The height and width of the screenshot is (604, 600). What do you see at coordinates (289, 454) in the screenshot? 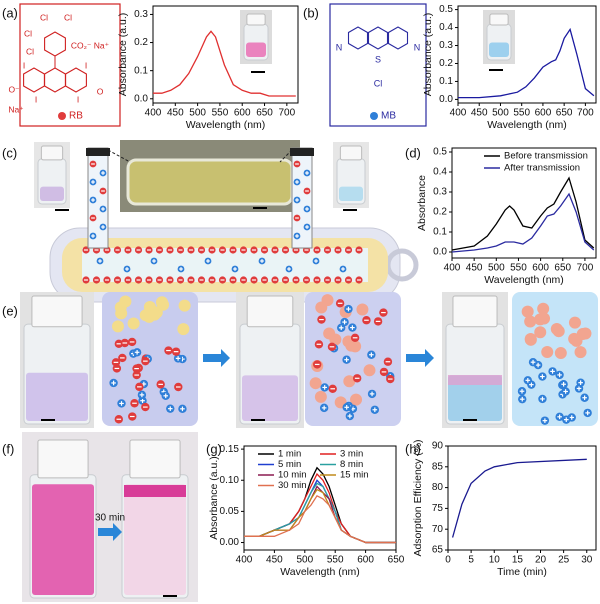
I see `legend-label: 1 min` at bounding box center [289, 454].